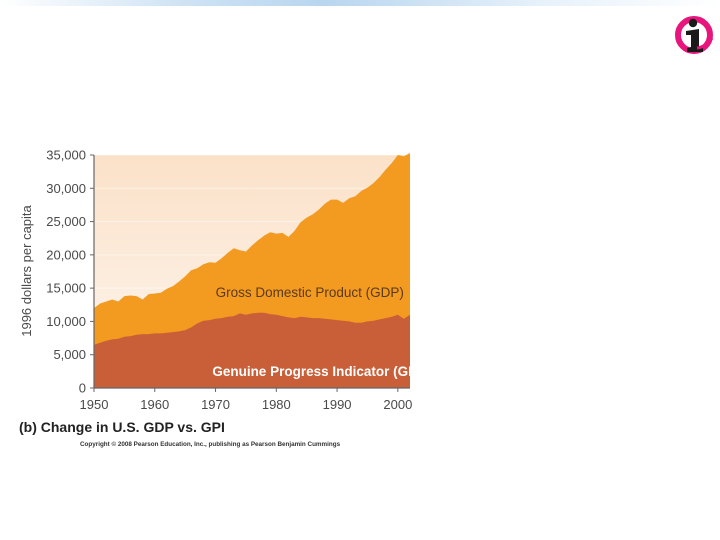  What do you see at coordinates (66, 188) in the screenshot?
I see `y-tick-label: 30,000` at bounding box center [66, 188].